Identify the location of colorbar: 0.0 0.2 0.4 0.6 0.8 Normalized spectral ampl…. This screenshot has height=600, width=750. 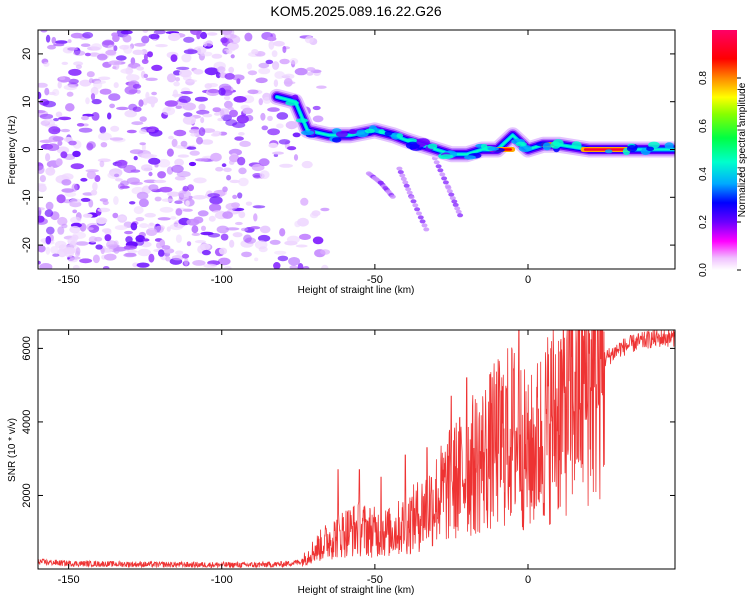
(723, 153).